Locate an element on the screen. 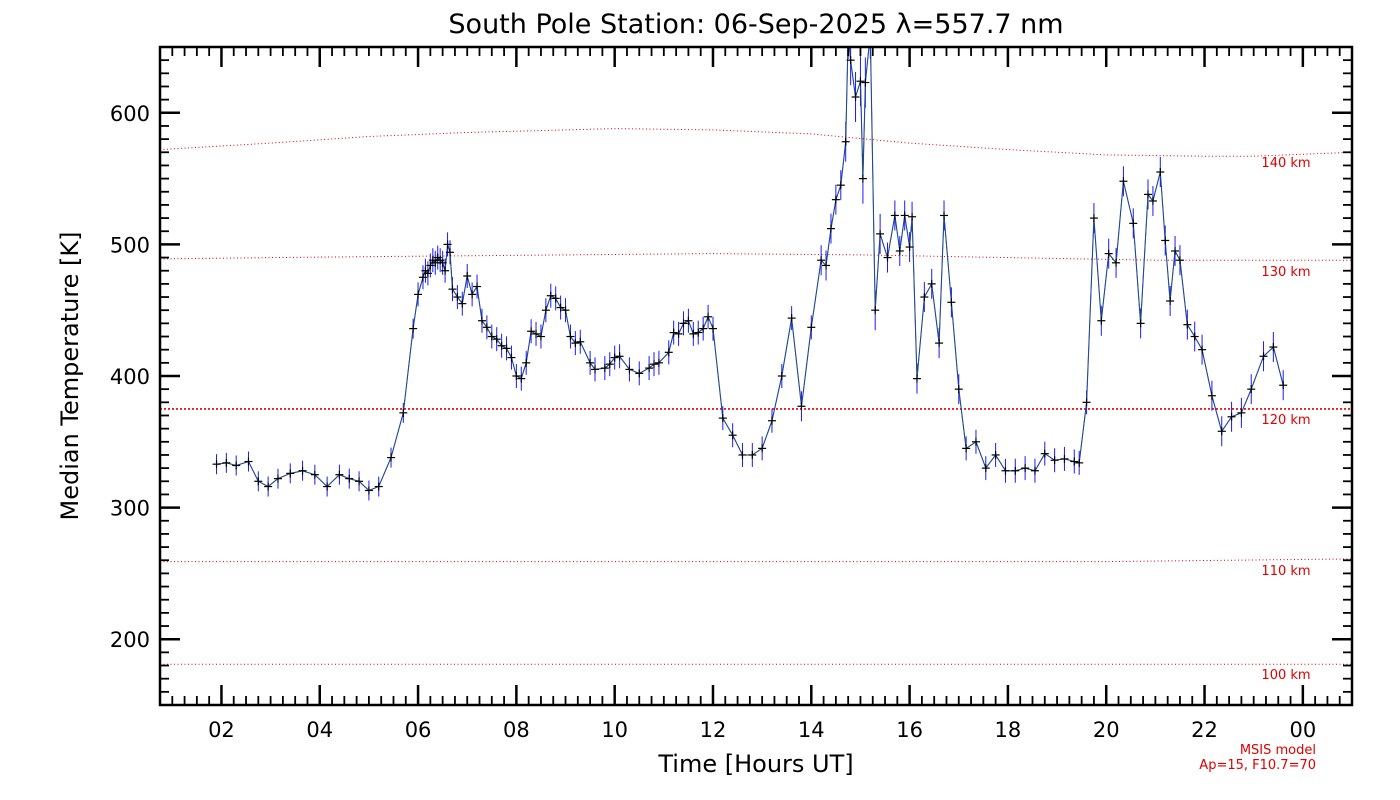 This screenshot has height=800, width=1400. msis-annotation-line2: Ap=15, F10.7=70 is located at coordinates (1257, 765).